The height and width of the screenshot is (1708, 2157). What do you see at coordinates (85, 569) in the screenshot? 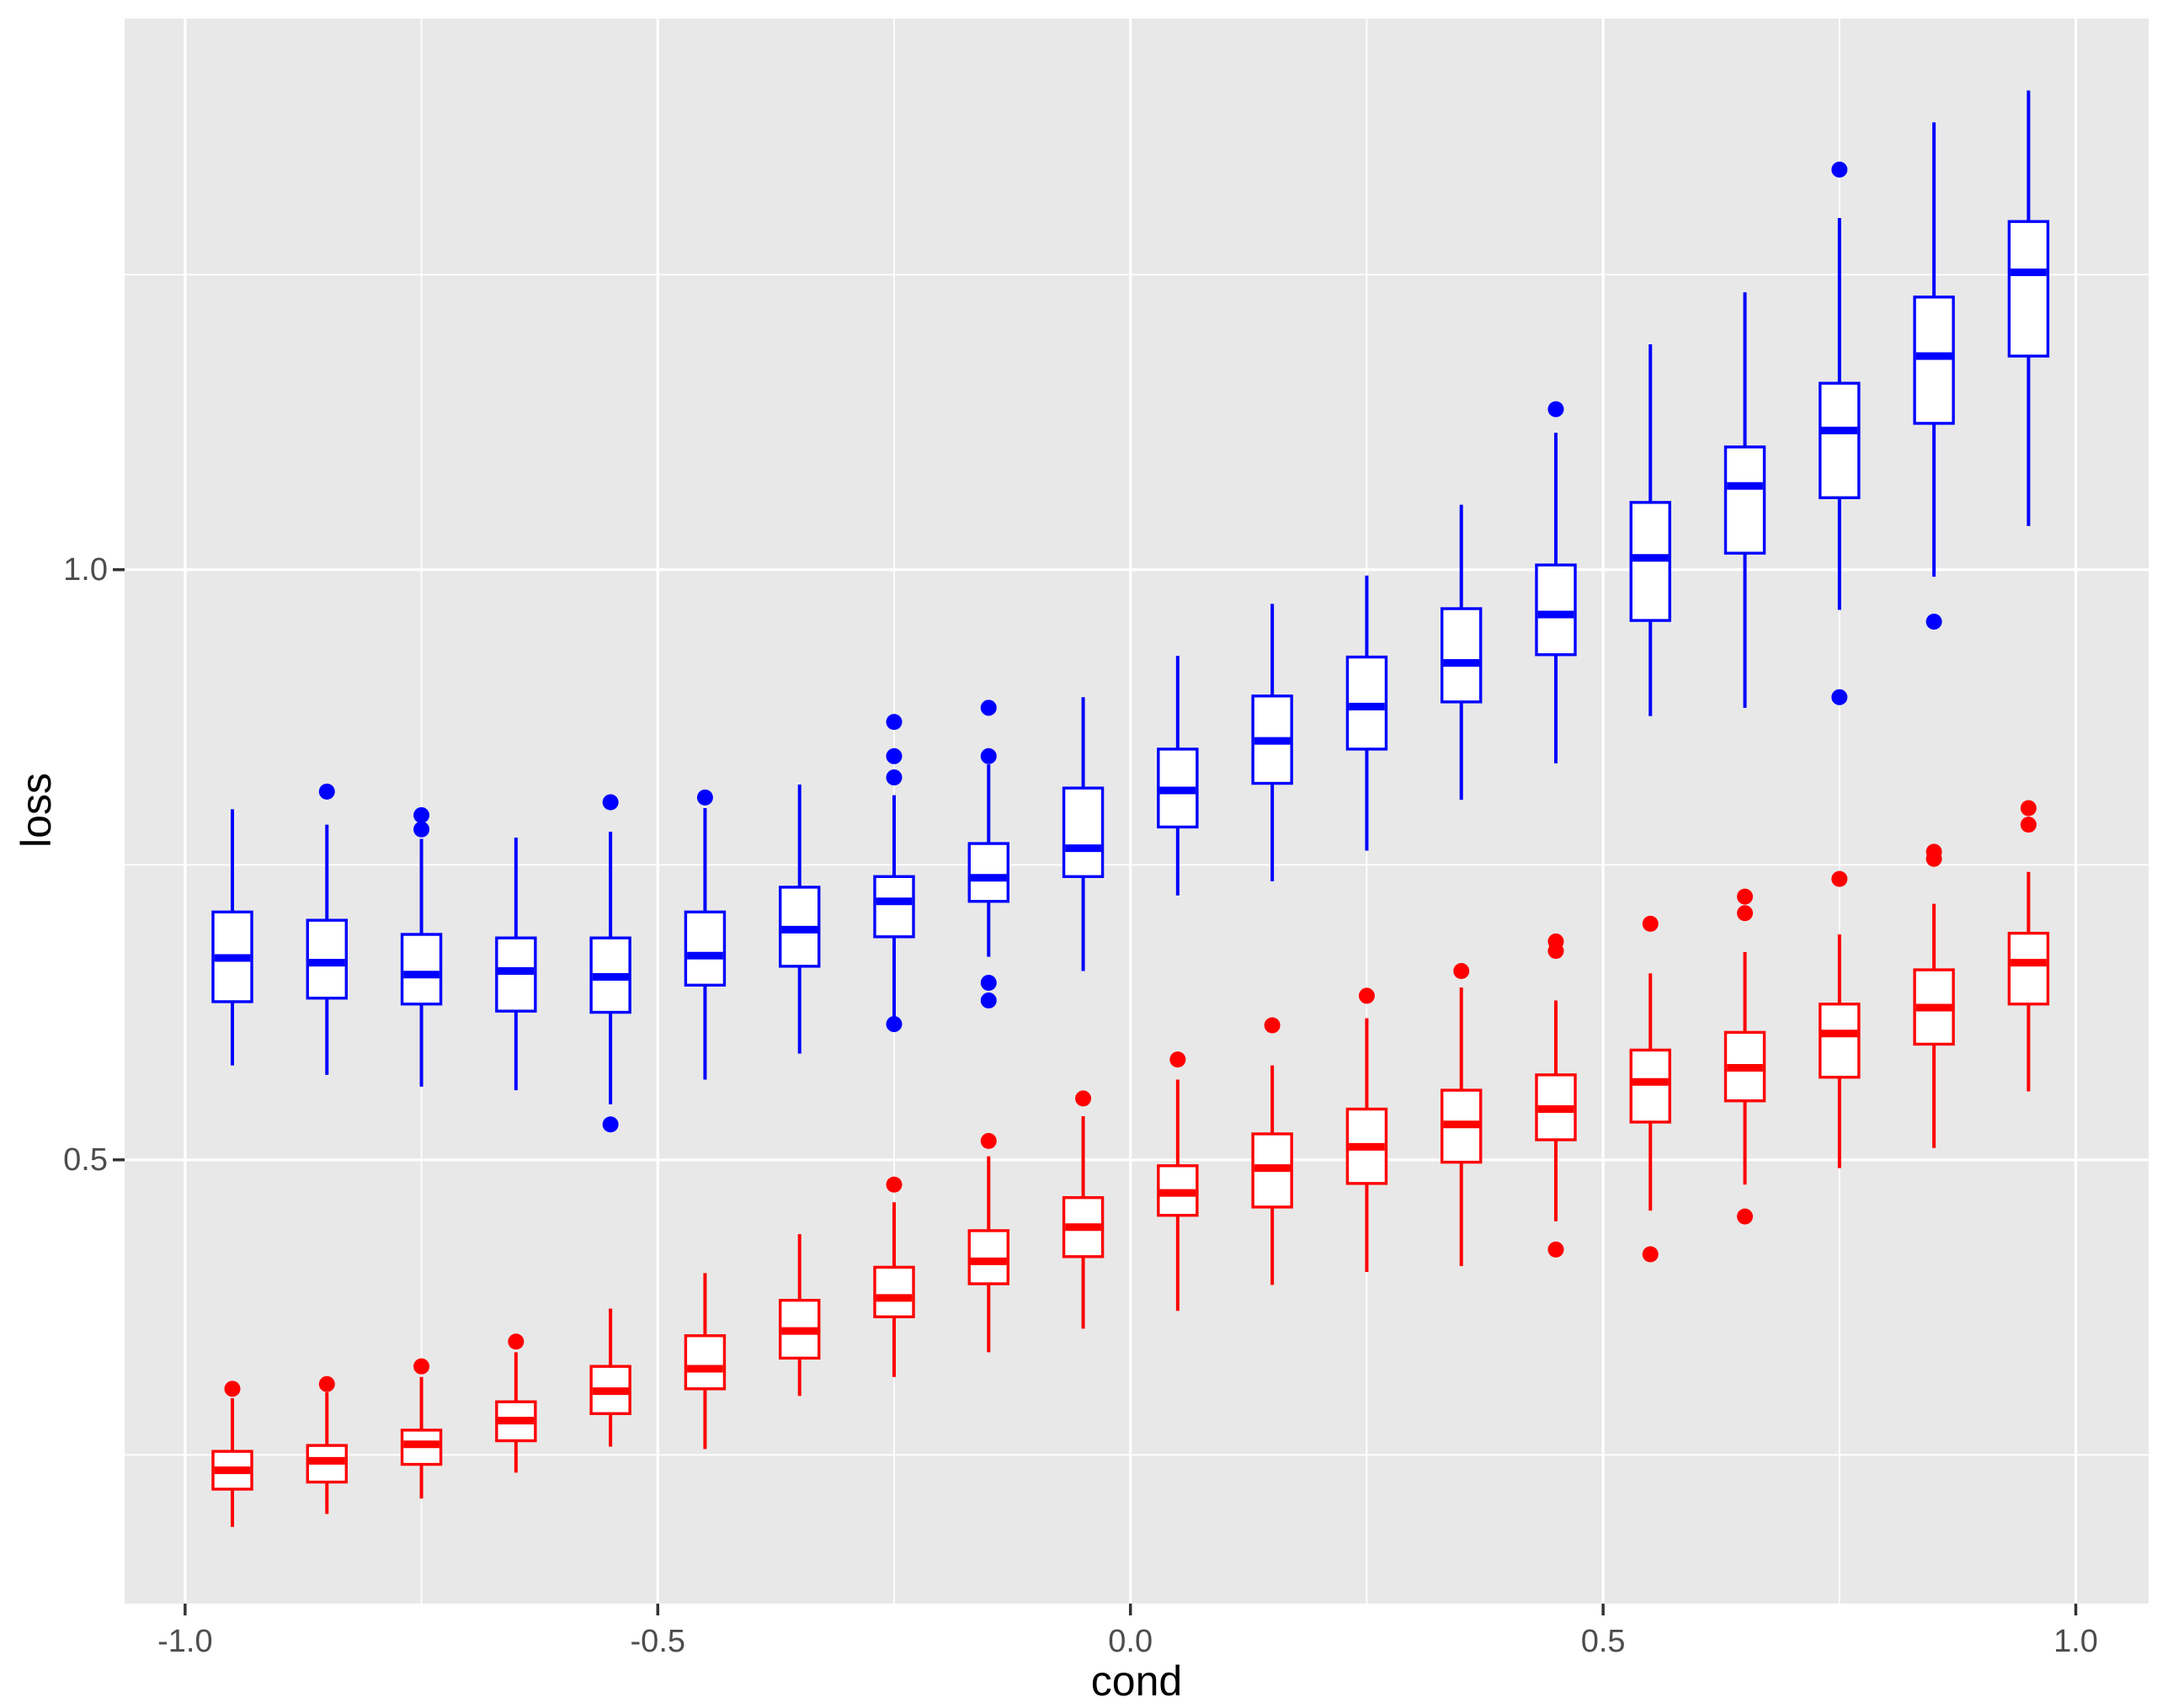
I see `y-tick-label: 1.0` at bounding box center [85, 569].